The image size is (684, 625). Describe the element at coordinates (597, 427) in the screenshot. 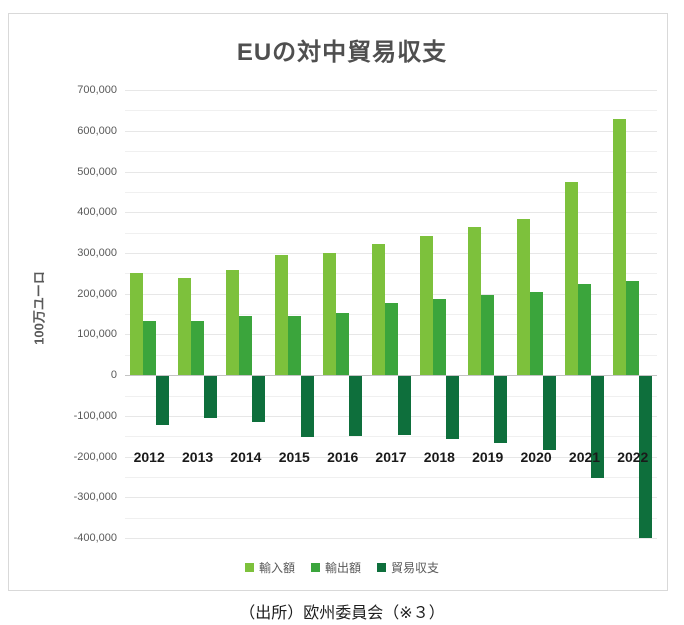

I see `bar-balance-2021` at that location.